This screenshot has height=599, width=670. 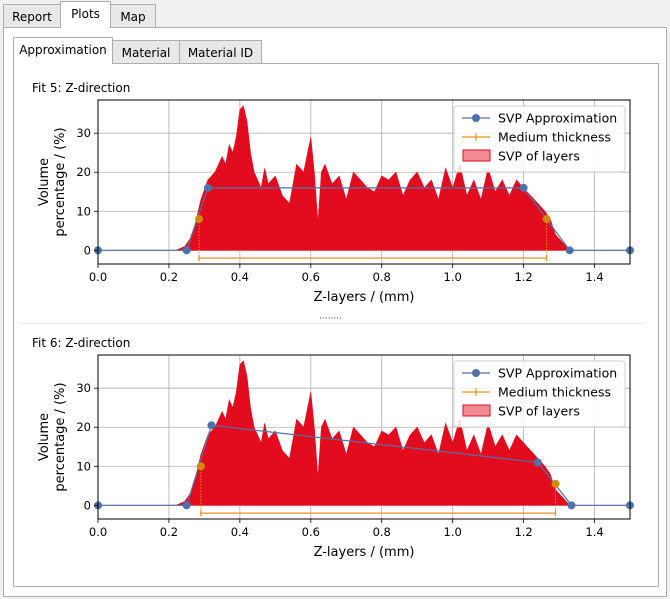 What do you see at coordinates (32, 16) in the screenshot?
I see `tab-report: Report` at bounding box center [32, 16].